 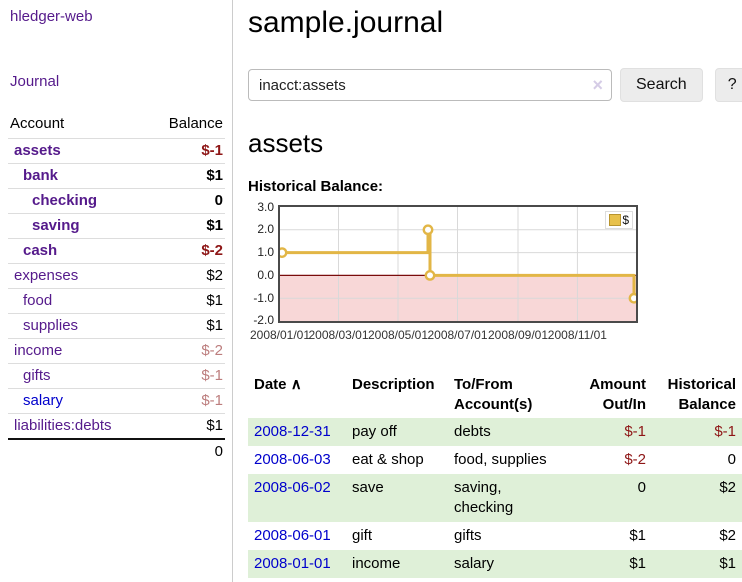 What do you see at coordinates (701, 394) in the screenshot?
I see `balance-column-header: Historical Balance` at bounding box center [701, 394].